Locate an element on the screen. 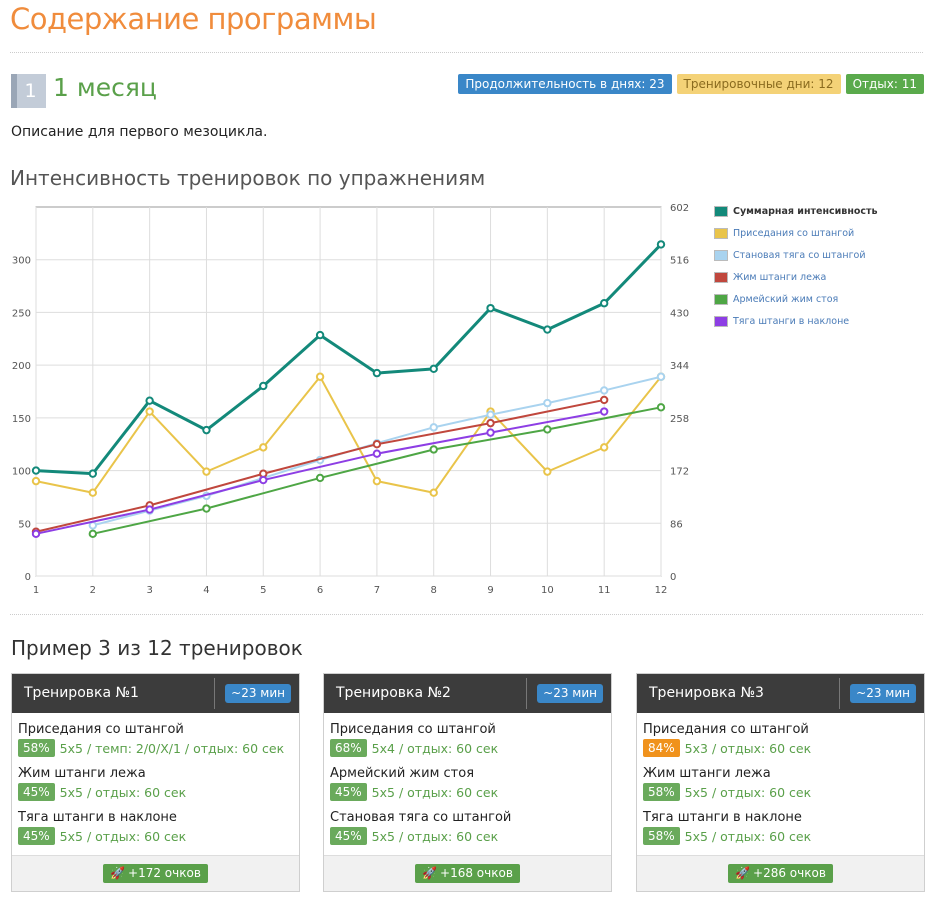  y-tick-label: 100 is located at coordinates (21, 472).